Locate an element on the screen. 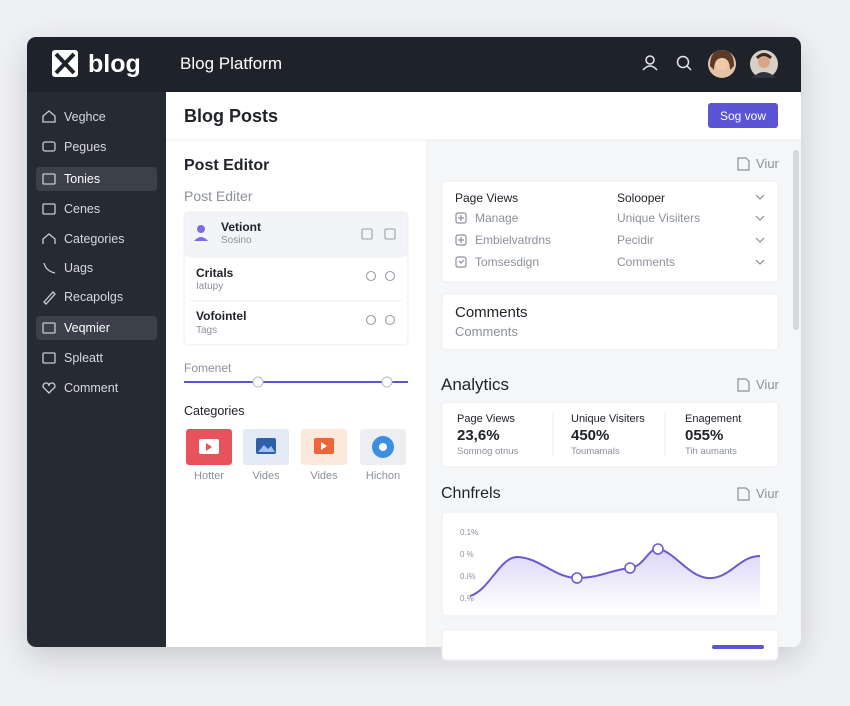  section-title: Analytics is located at coordinates (475, 384).